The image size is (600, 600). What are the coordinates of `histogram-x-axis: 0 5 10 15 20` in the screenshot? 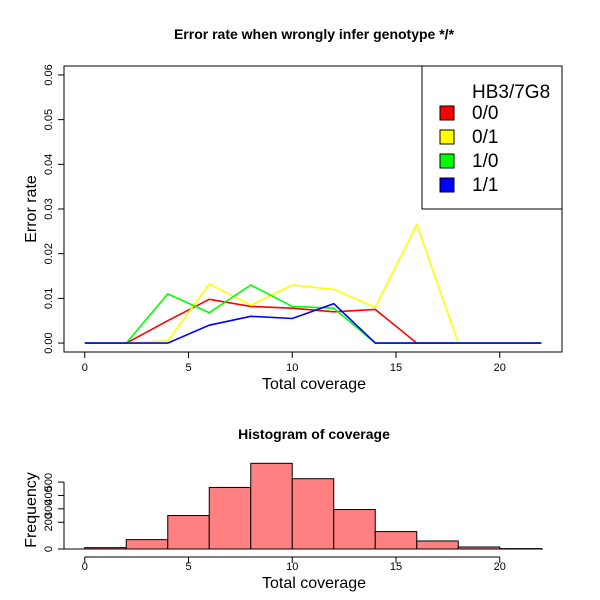 It's located at (294, 564).